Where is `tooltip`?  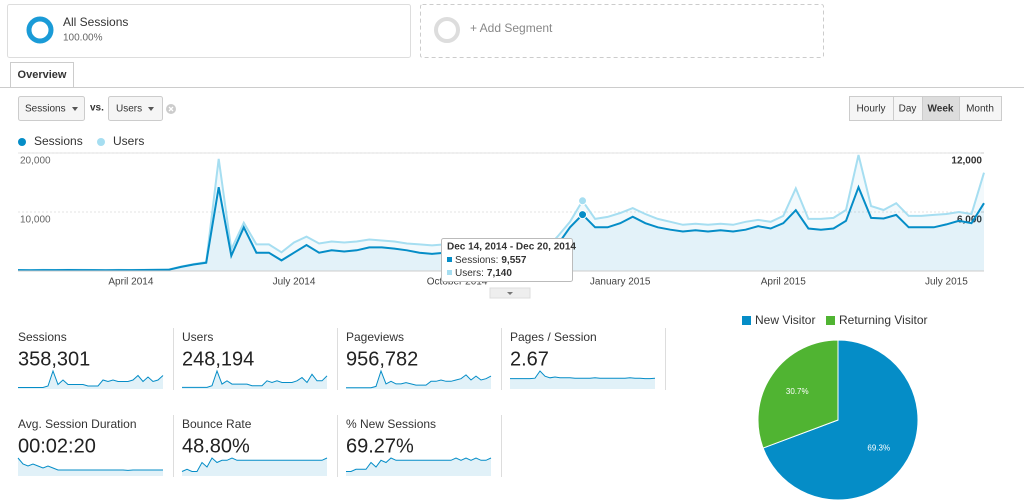
tooltip is located at coordinates (507, 260).